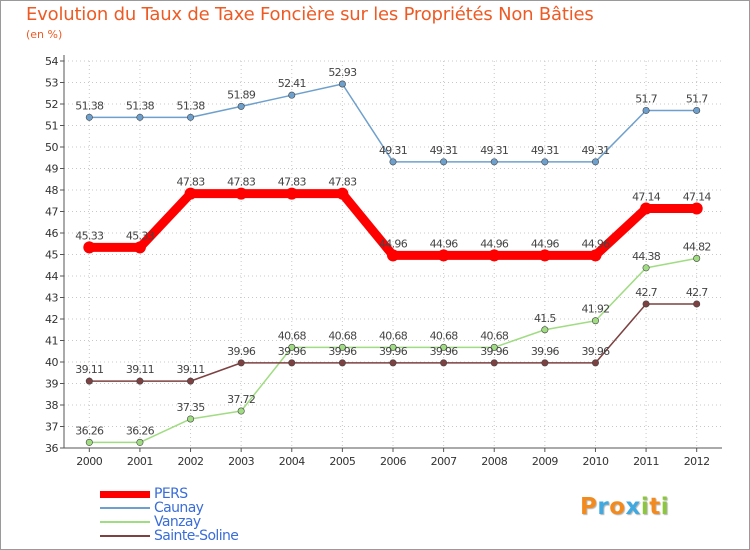 This screenshot has width=750, height=550. I want to click on x-tick-label: 2007, so click(444, 461).